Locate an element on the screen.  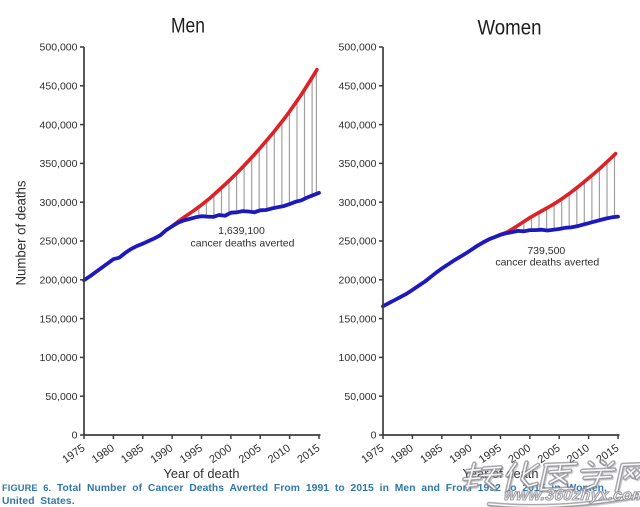
svg-text: Men is located at coordinates (188, 26).